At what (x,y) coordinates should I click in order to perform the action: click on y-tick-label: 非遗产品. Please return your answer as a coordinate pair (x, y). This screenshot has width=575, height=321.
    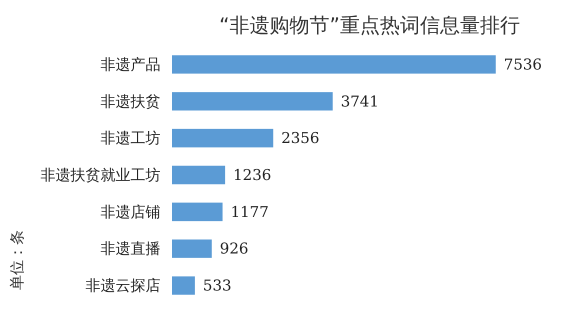
    Looking at the image, I should click on (130, 64).